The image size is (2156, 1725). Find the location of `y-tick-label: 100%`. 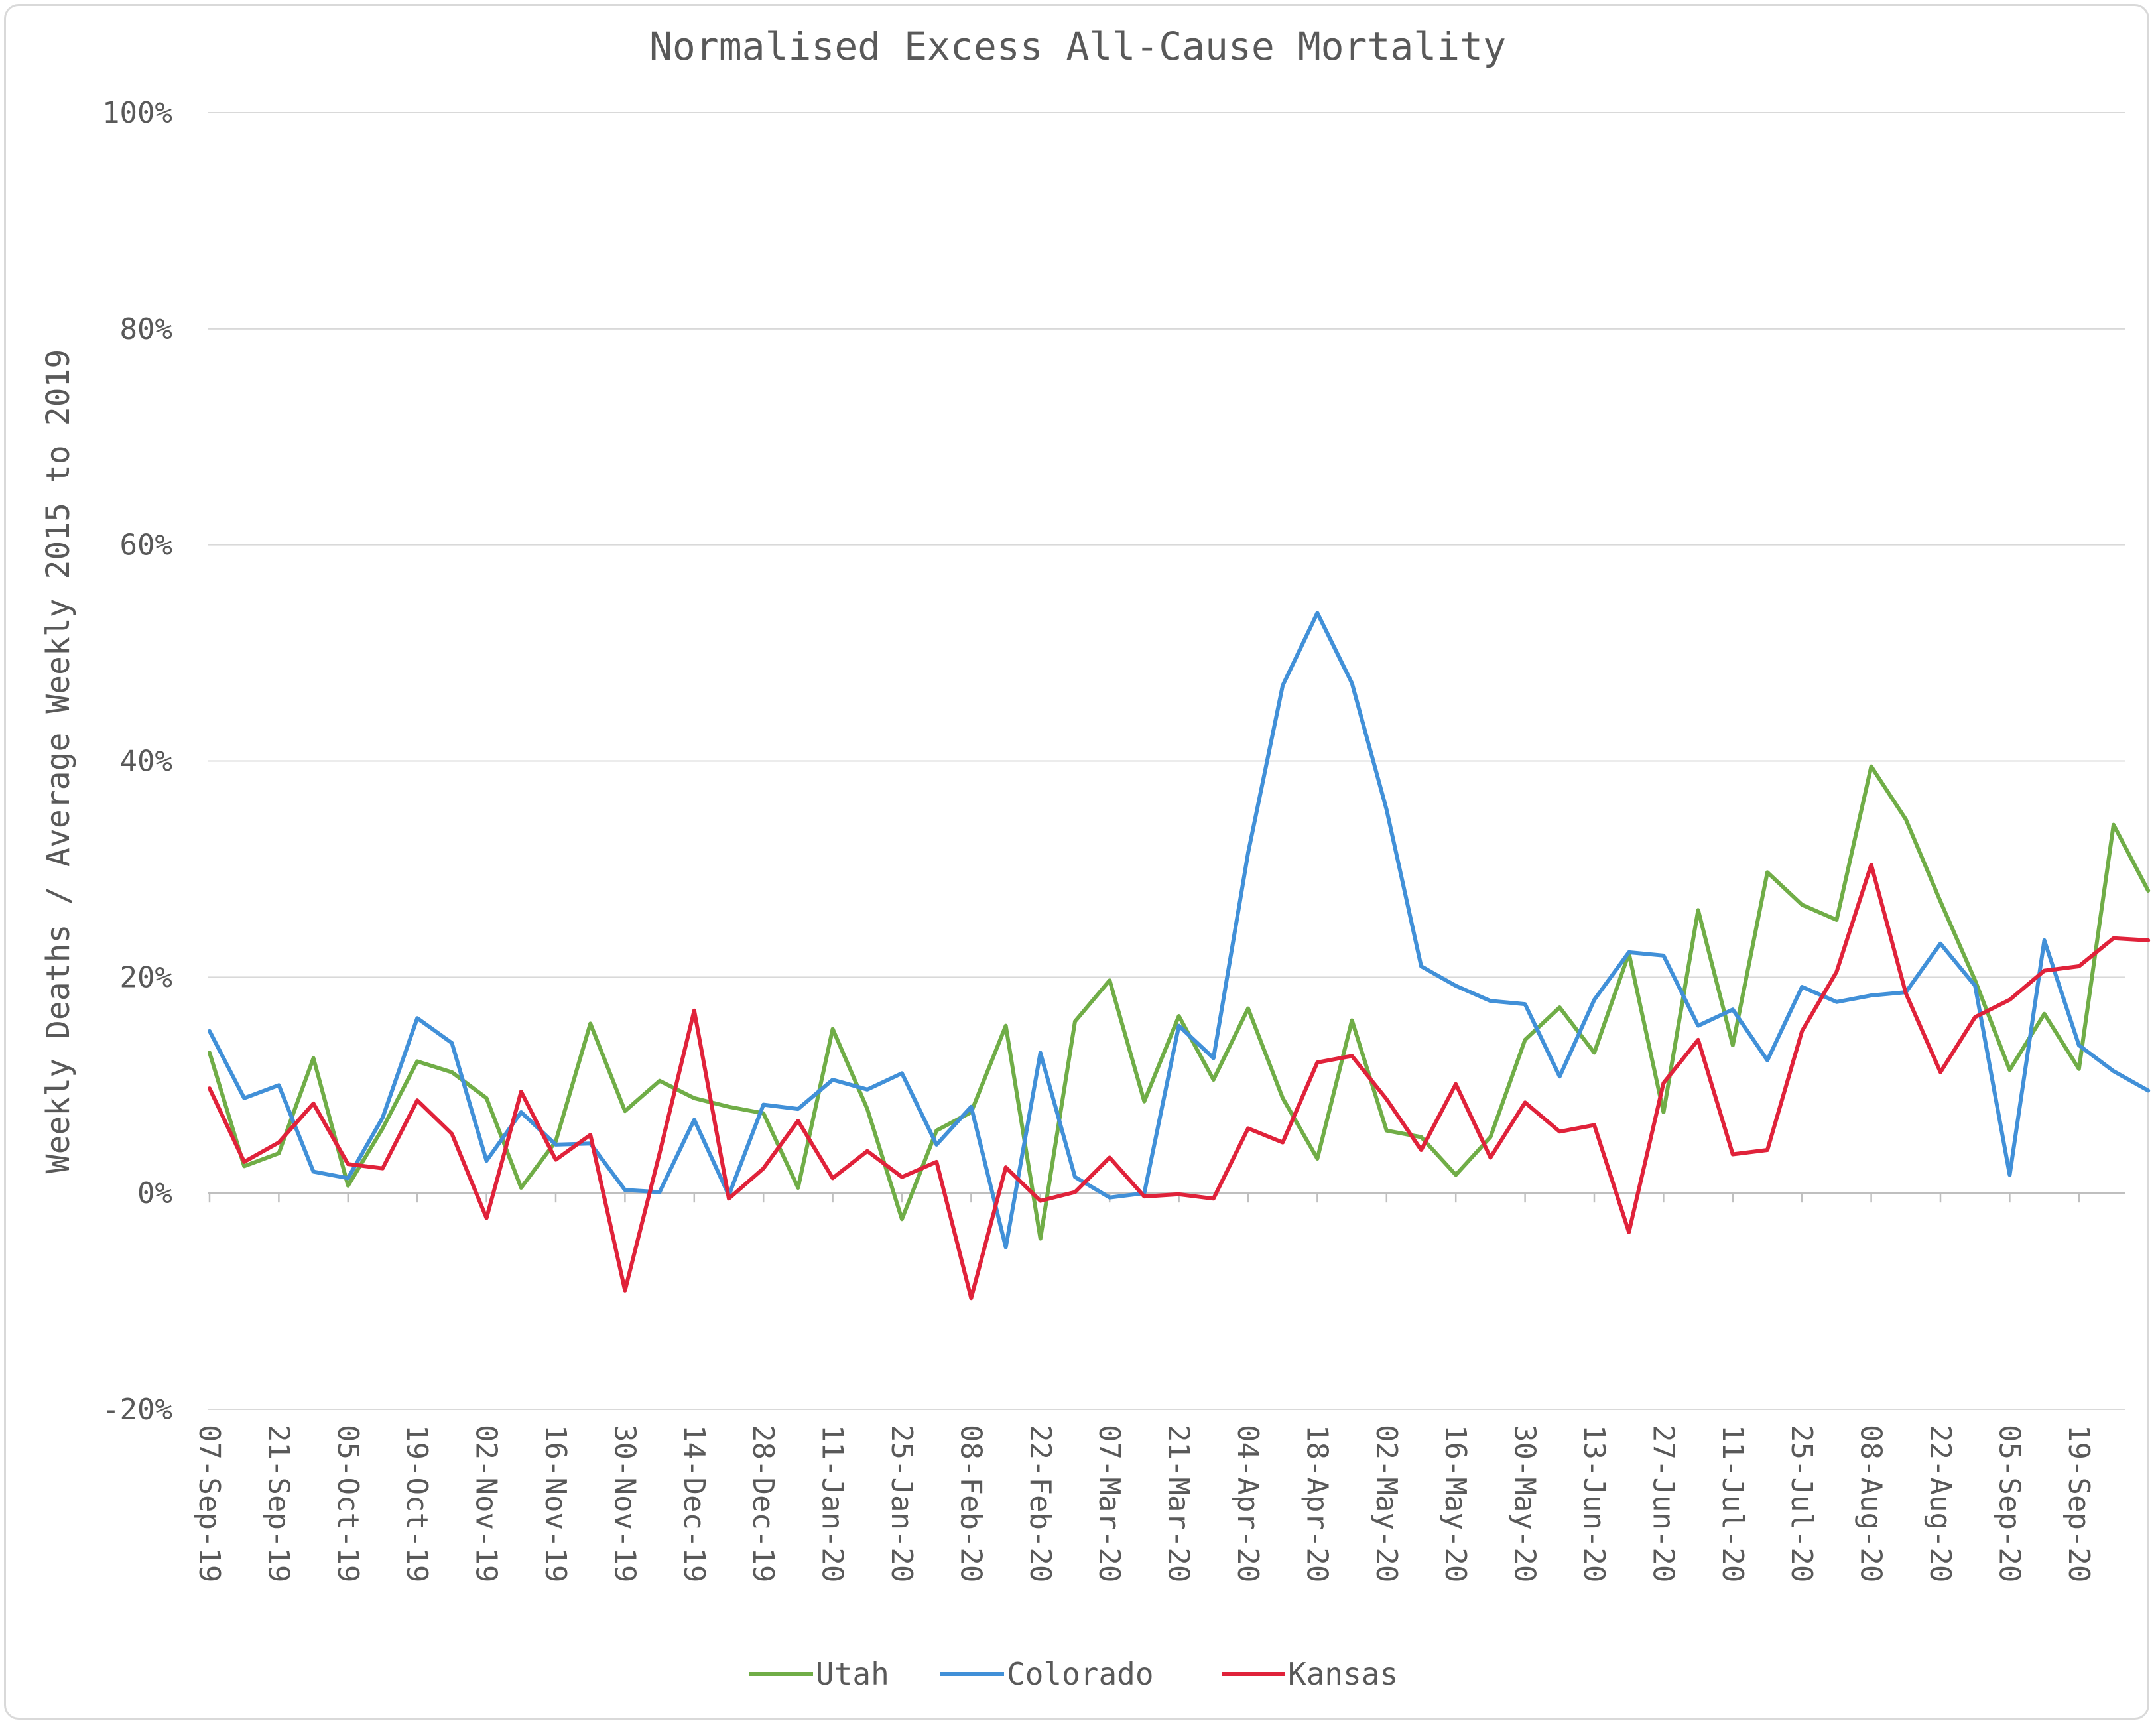

y-tick-label: 100% is located at coordinates (137, 113).